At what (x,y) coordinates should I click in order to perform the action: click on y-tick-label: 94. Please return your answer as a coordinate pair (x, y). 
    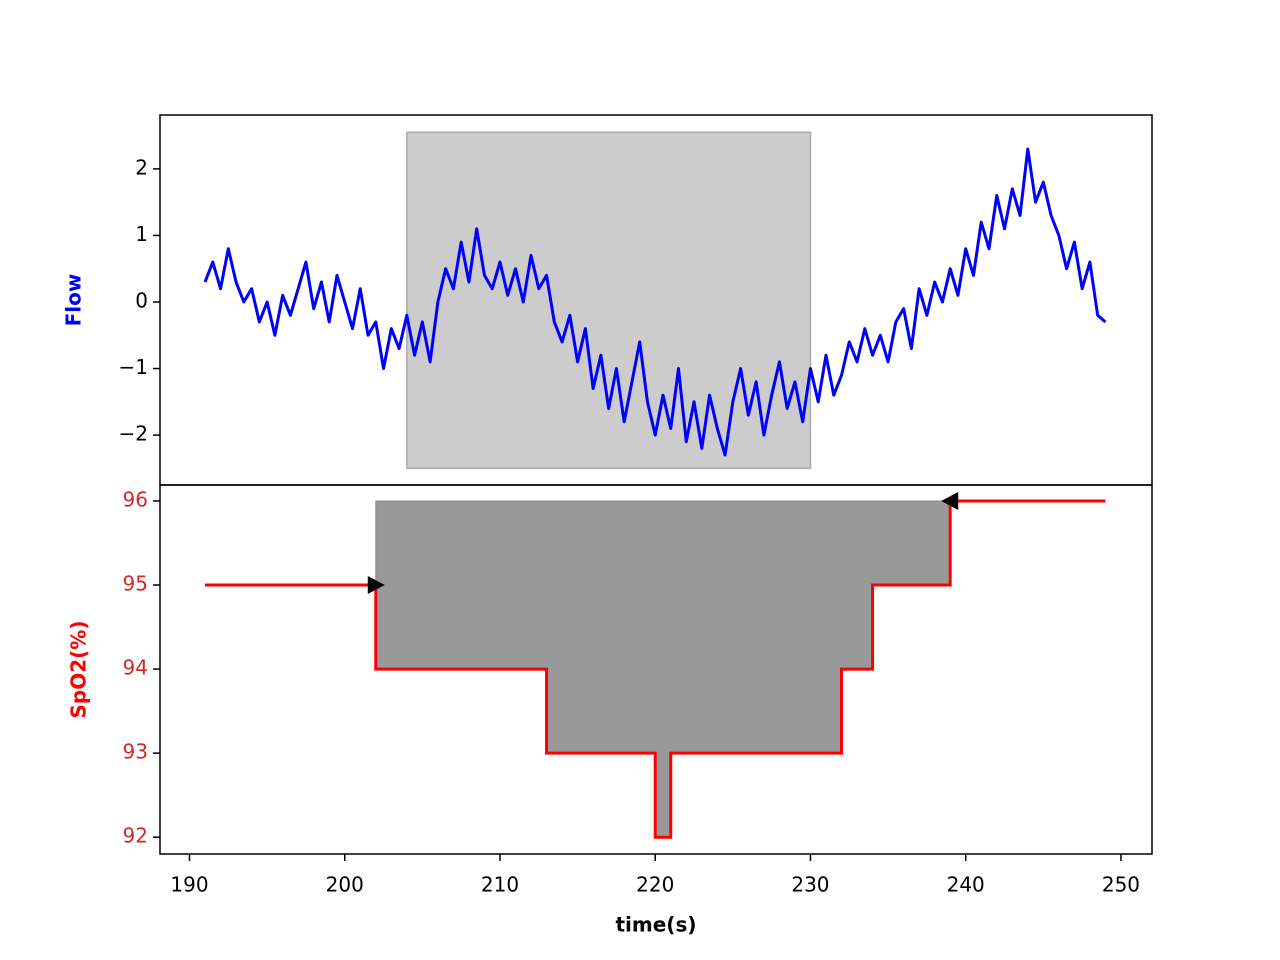
    Looking at the image, I should click on (135, 668).